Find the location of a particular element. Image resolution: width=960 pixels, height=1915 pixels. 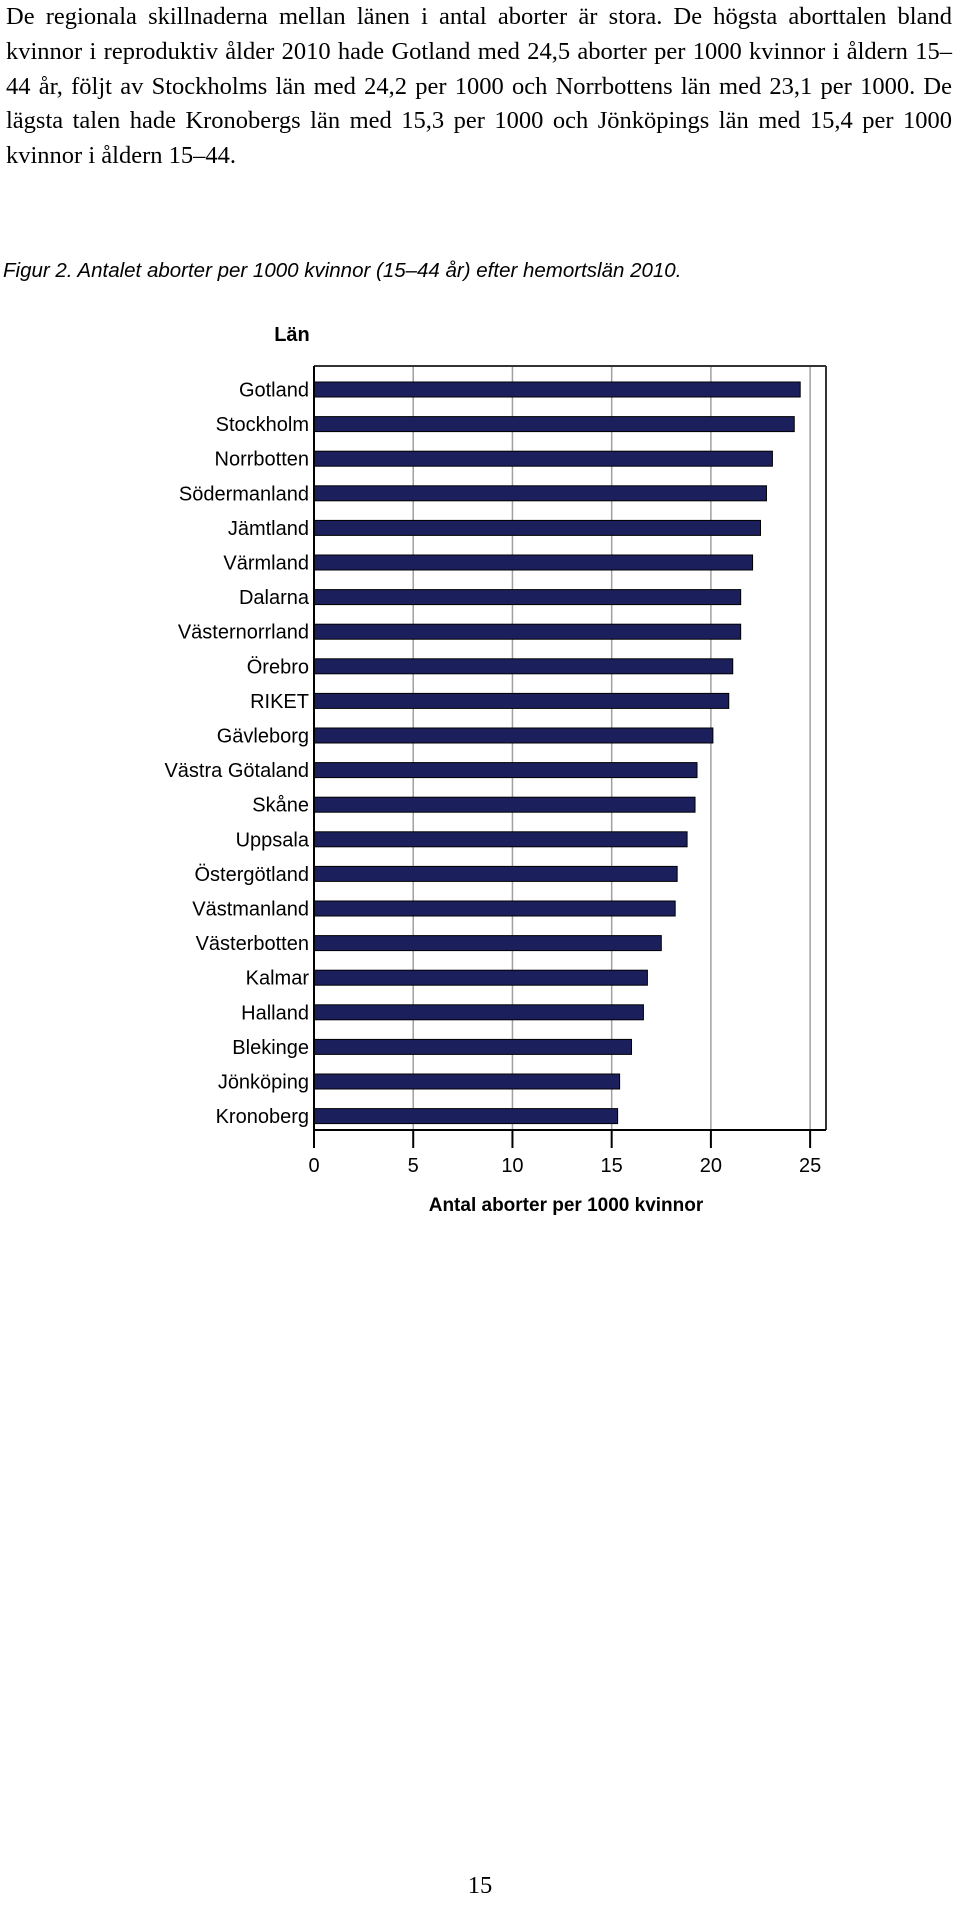

category-label: Jämtland is located at coordinates (268, 529).